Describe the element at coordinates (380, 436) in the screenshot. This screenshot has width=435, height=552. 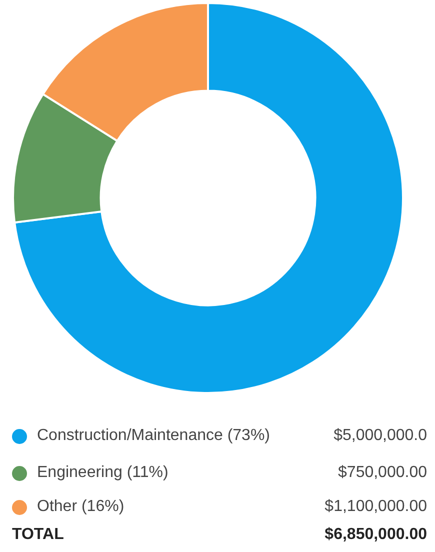
I see `data-label: $5,000,000.0` at that location.